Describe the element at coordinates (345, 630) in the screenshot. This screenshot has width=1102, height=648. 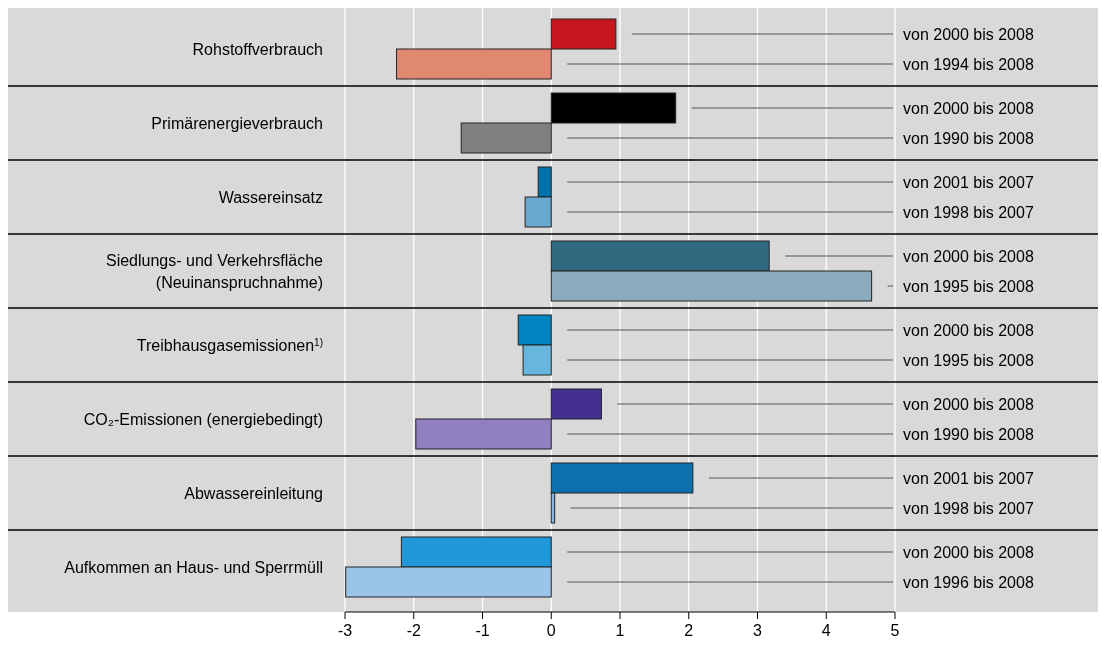
I see `x-tick-label: -3` at that location.